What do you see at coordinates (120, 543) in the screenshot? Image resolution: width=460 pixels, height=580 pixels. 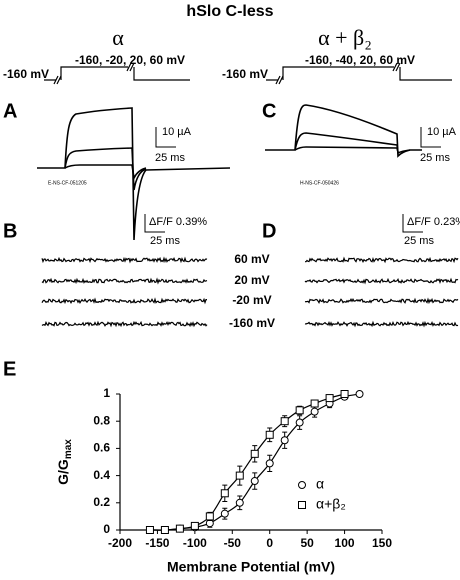 I see `x-tick-label: -200` at bounding box center [120, 543].